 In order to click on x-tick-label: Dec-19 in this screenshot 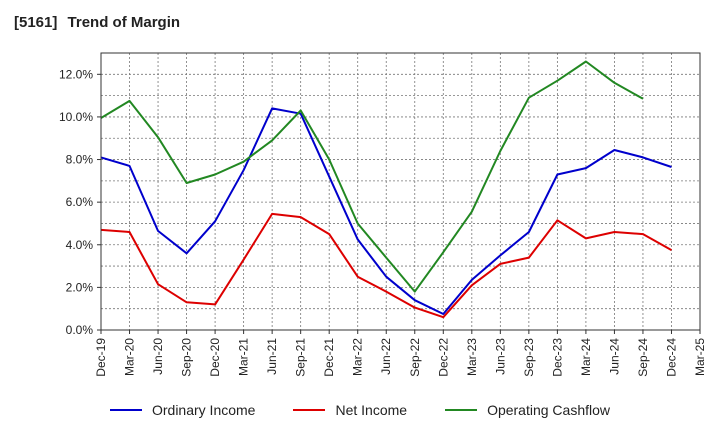, I will do `click(101, 357)`.